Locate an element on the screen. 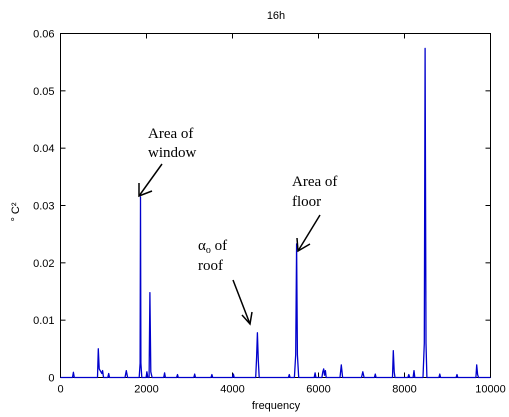  x-tick-label: 4000 is located at coordinates (232, 390).